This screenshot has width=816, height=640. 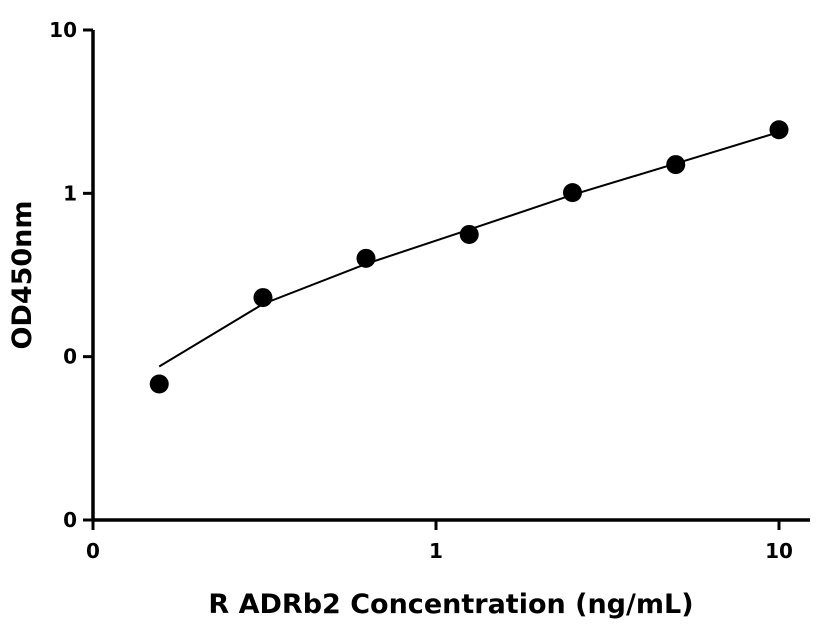 What do you see at coordinates (779, 551) in the screenshot?
I see `x-tick-label: 10` at bounding box center [779, 551].